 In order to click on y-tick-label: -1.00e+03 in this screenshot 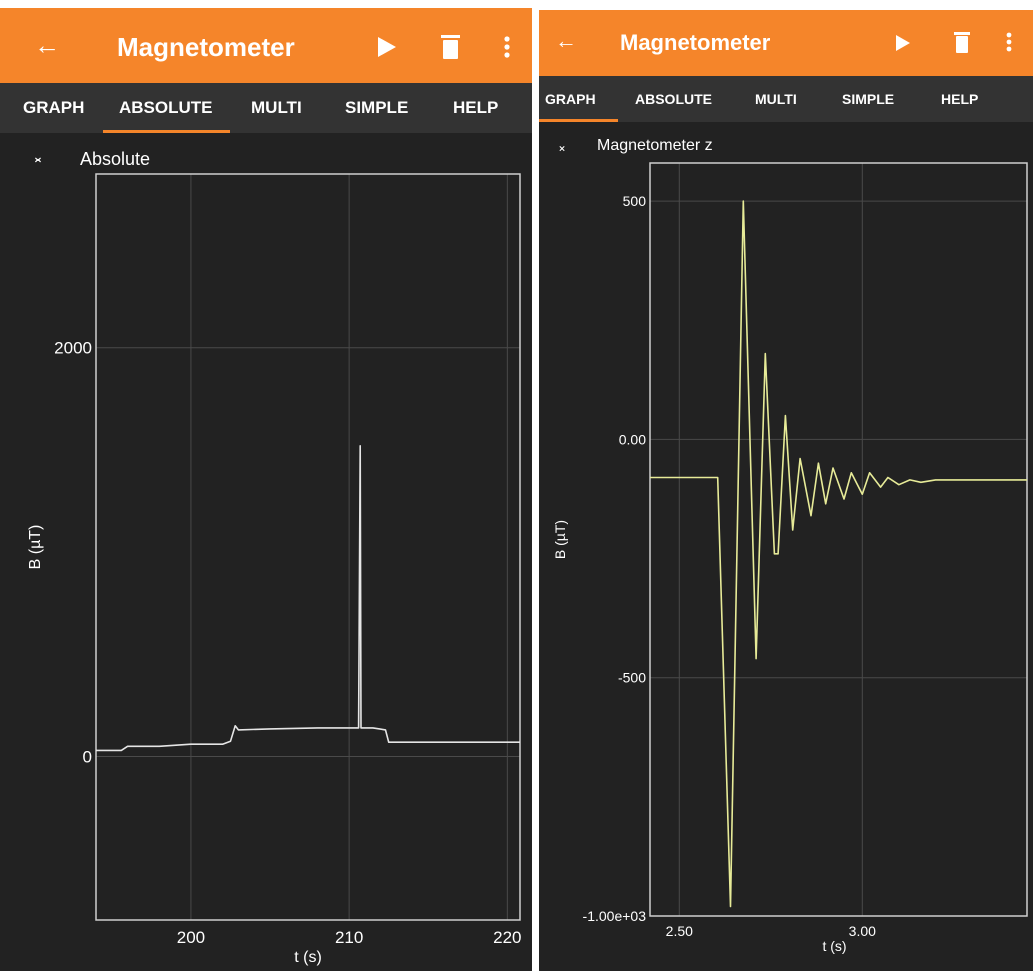, I will do `click(615, 916)`.